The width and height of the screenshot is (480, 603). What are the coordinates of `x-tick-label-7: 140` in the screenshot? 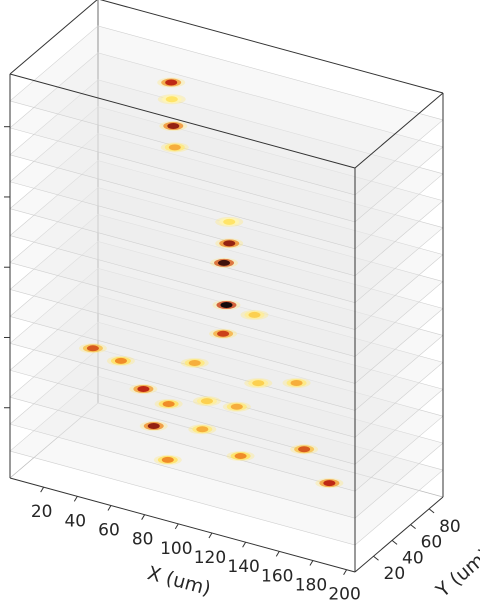 It's located at (243, 567).